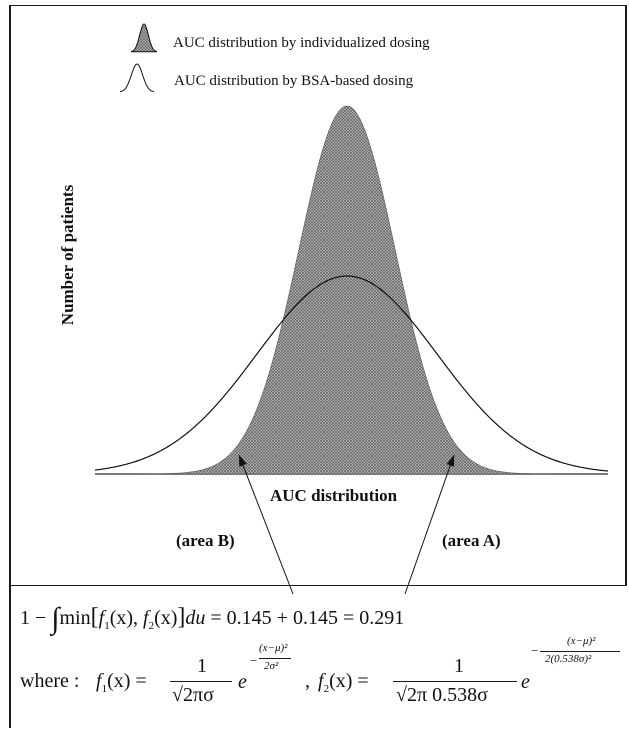  I want to click on f1-fraction-bar, so click(201, 681).